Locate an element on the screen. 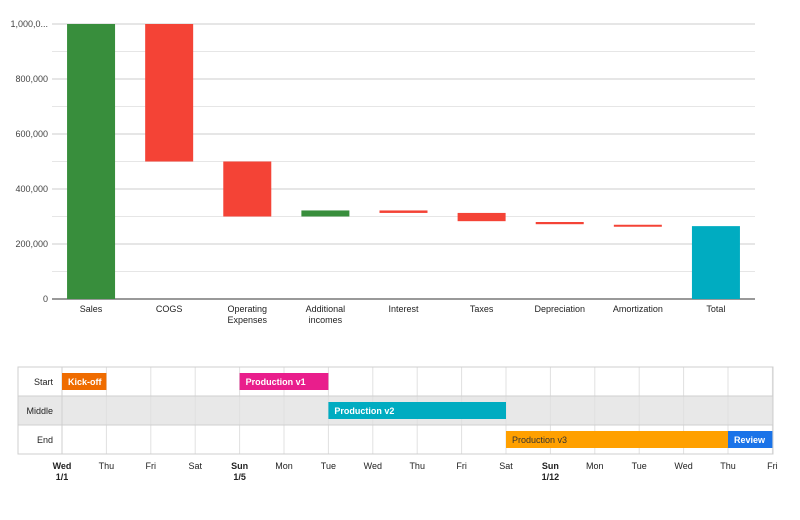 The width and height of the screenshot is (800, 520). timeline-bar-label: Production v3 is located at coordinates (539, 440).